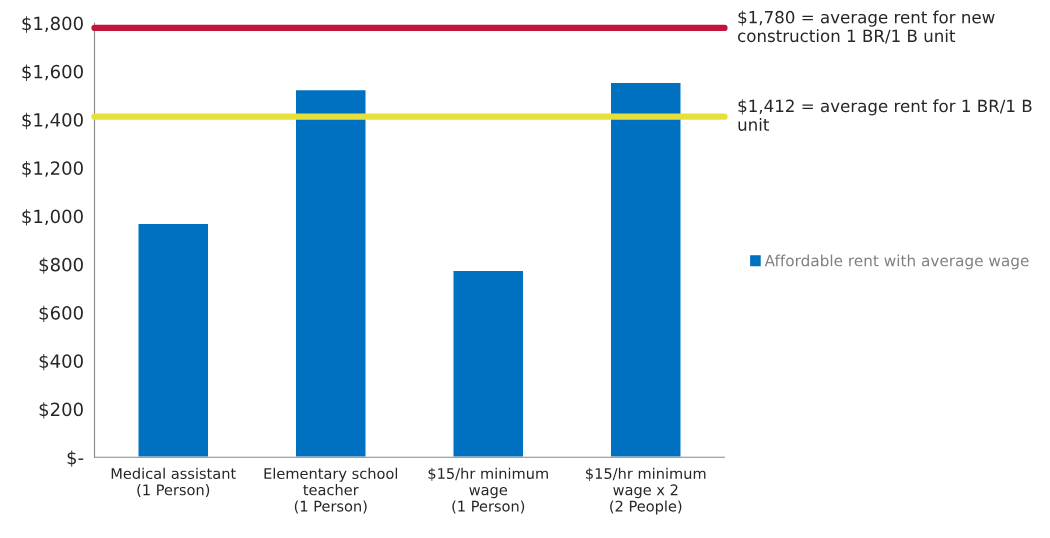  What do you see at coordinates (75, 458) in the screenshot?
I see `y-tick-label: $-` at bounding box center [75, 458].